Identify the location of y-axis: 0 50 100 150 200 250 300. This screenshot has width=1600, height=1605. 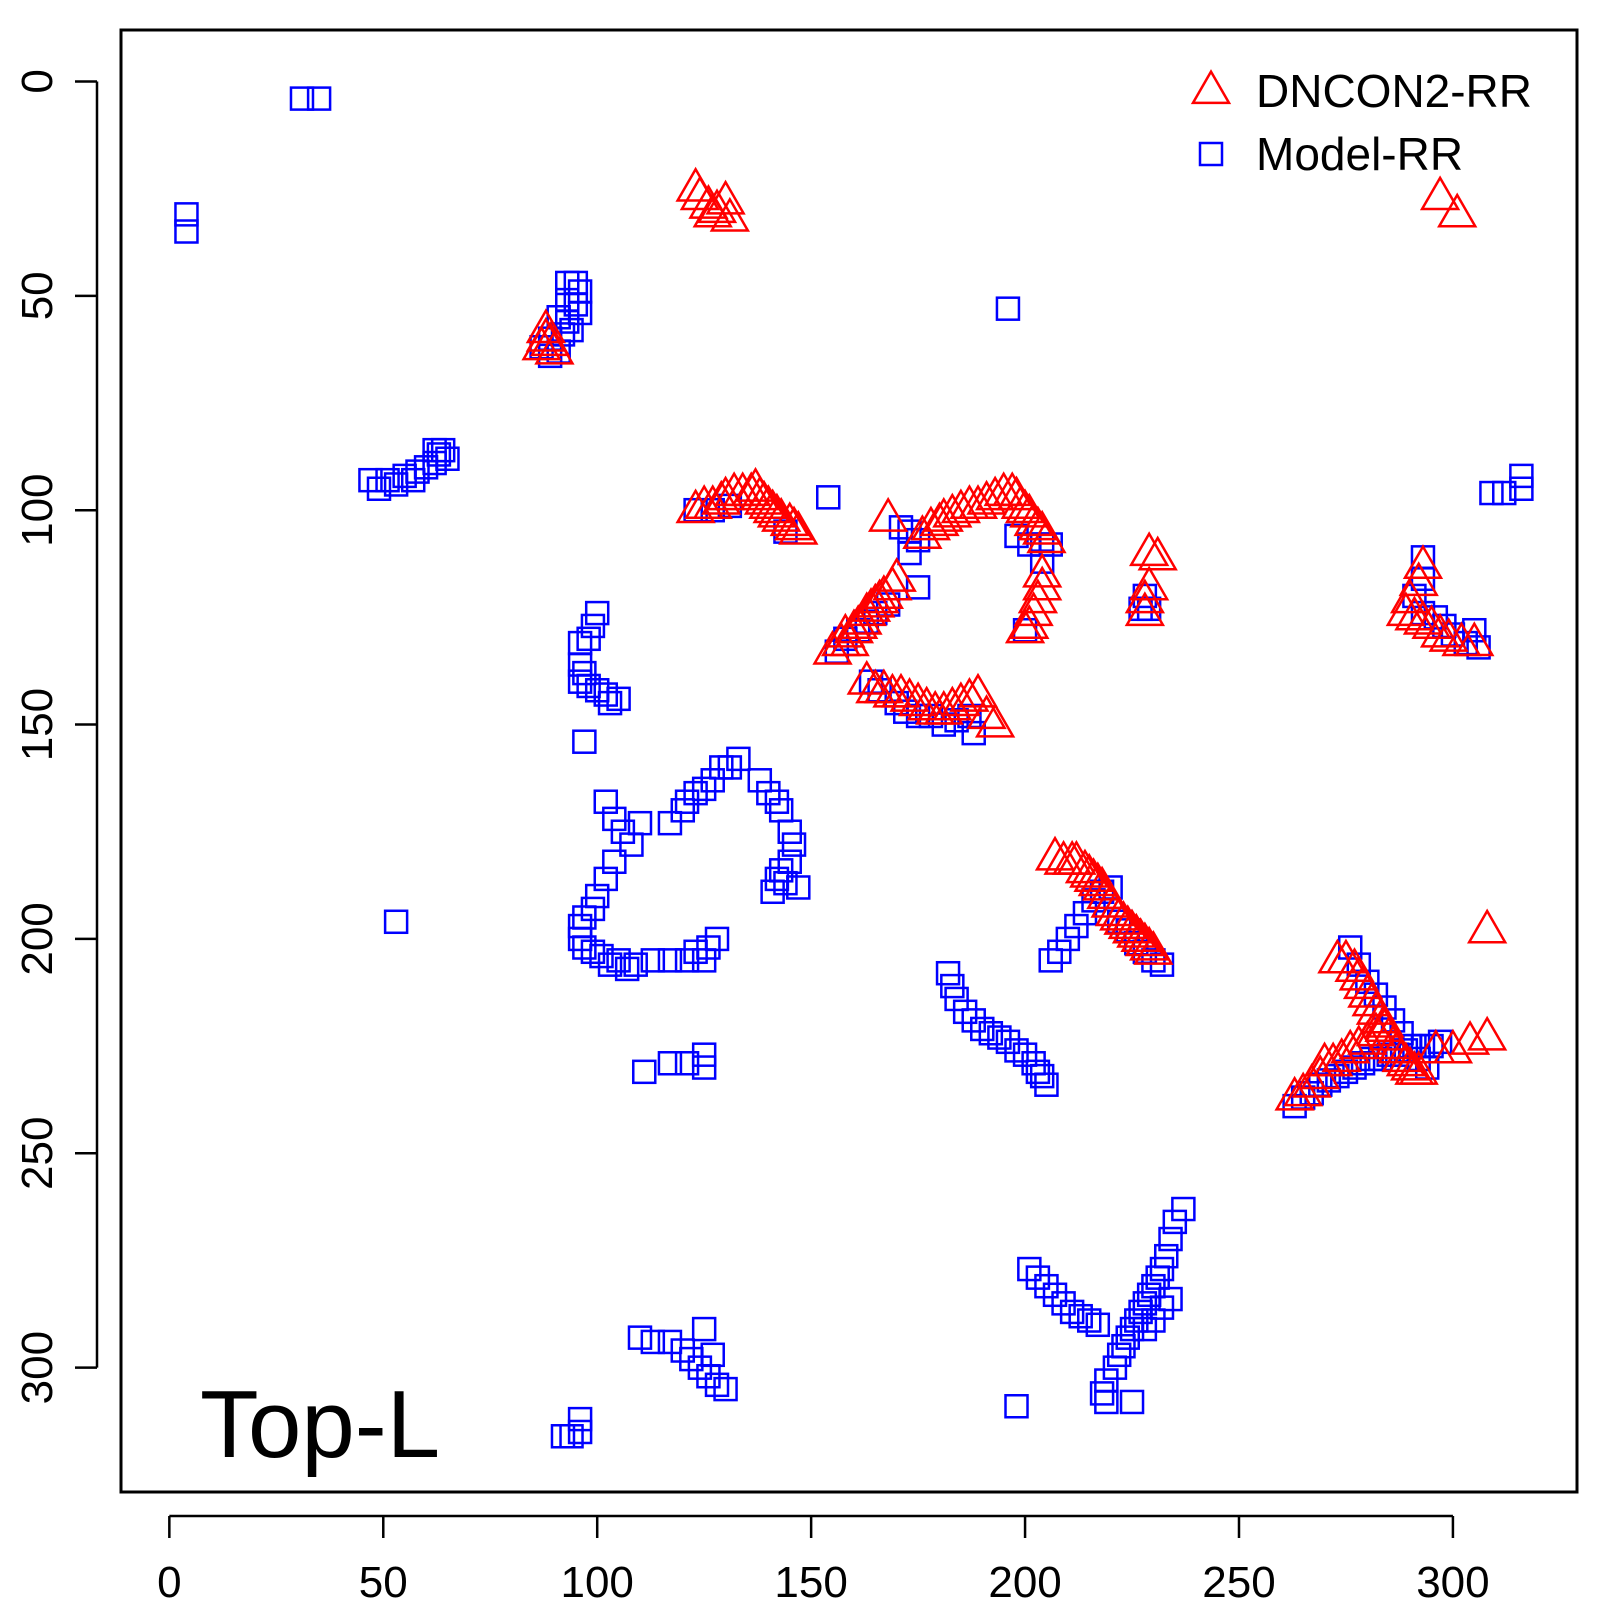
(56, 736).